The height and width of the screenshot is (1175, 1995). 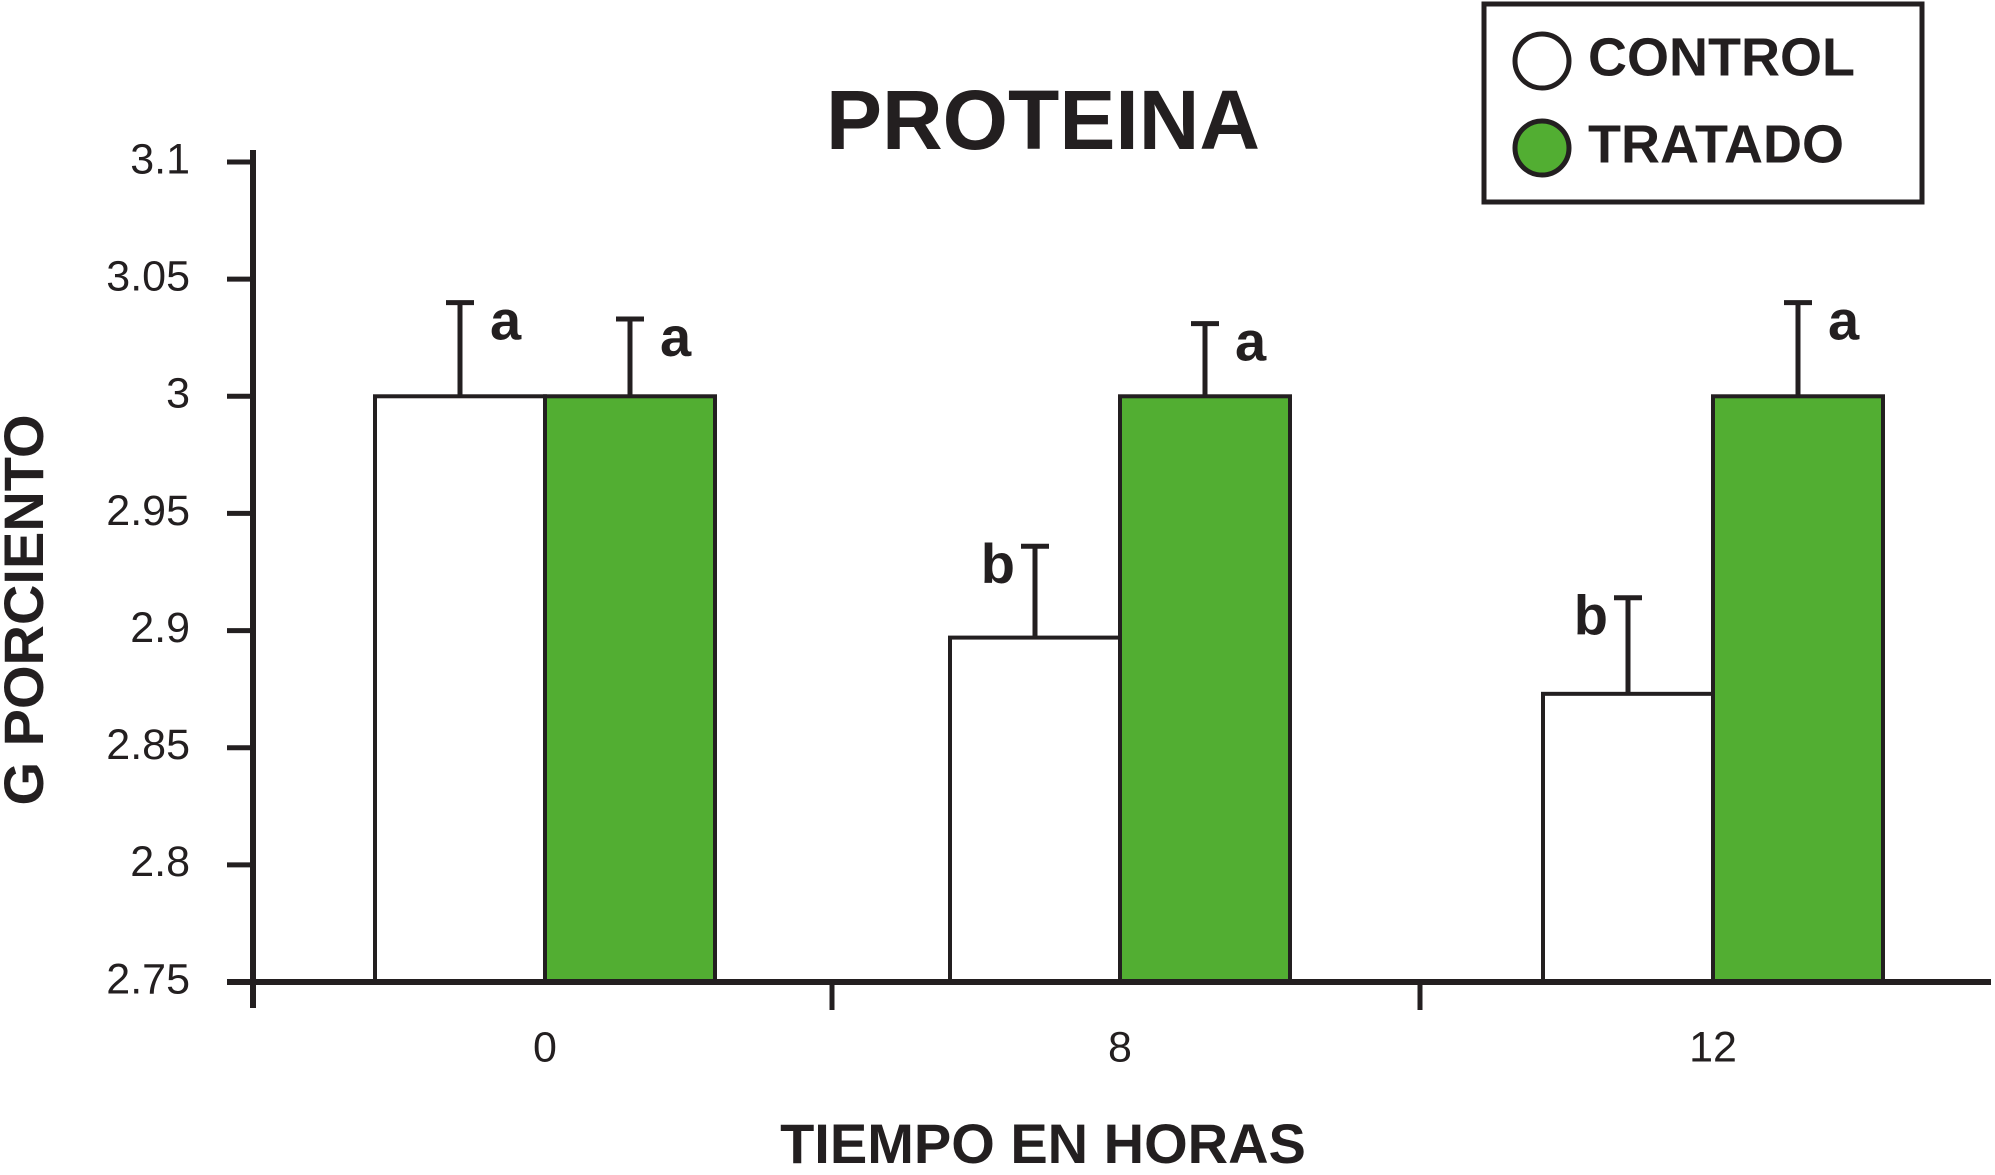 I want to click on y-tick-label: 2.8, so click(x=160, y=862).